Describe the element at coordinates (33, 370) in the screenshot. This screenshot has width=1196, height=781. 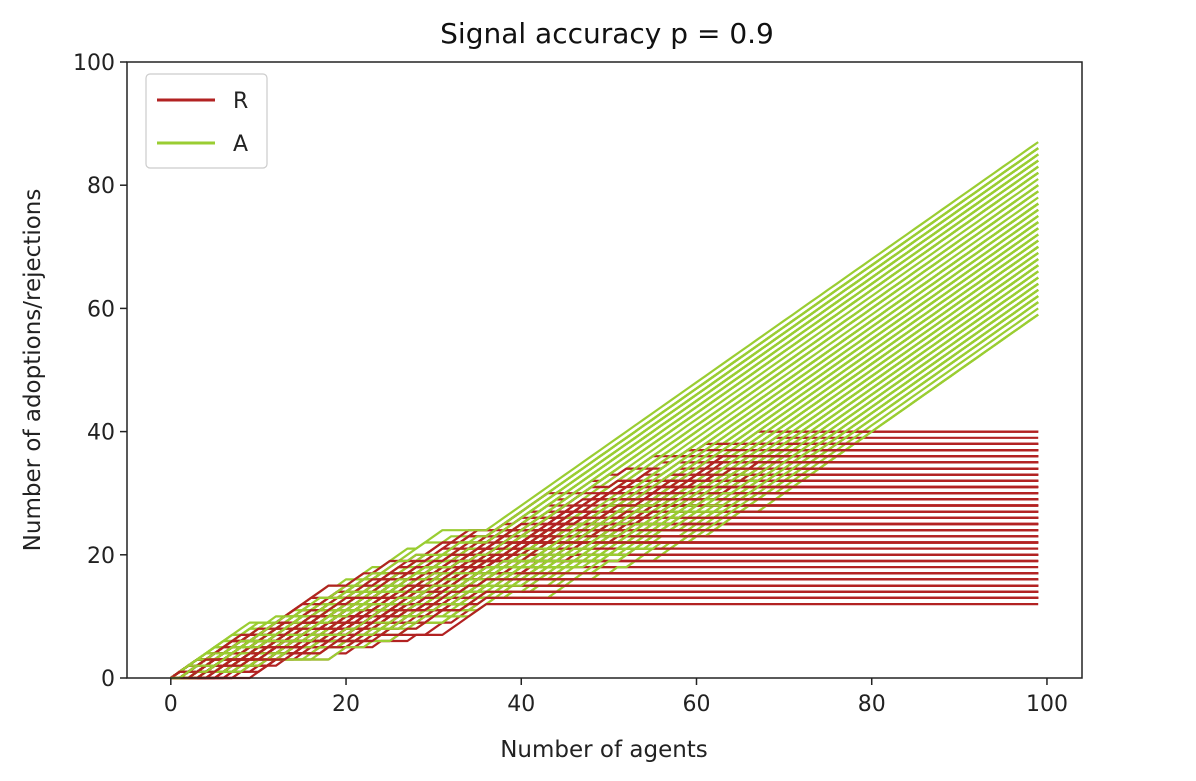
I see `y-axis-label: Number of adoptions/rejections` at that location.